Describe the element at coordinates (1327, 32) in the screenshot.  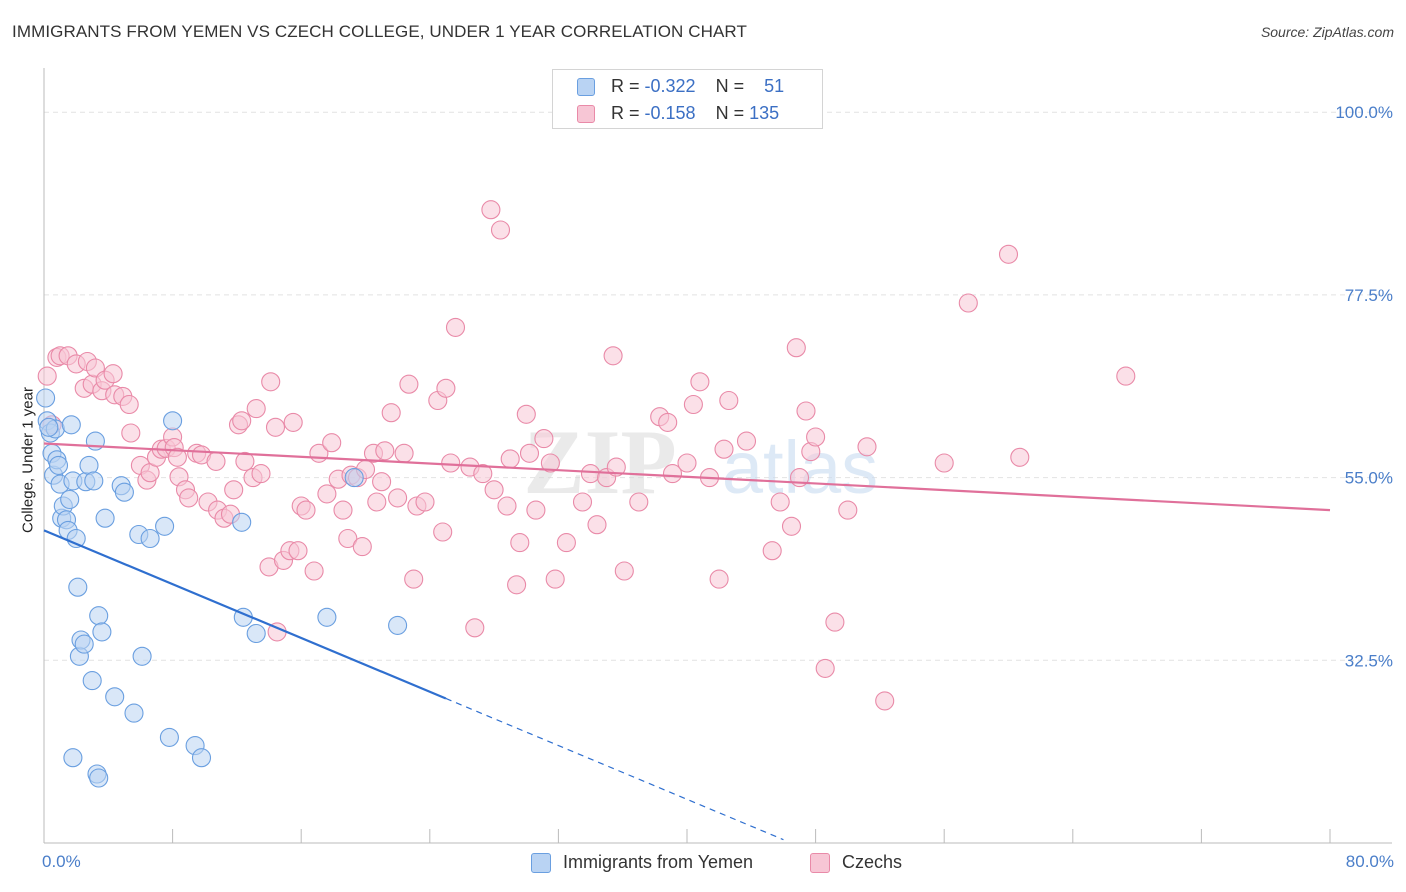
I see `chart-source: Source: ZipAtlas.com` at that location.